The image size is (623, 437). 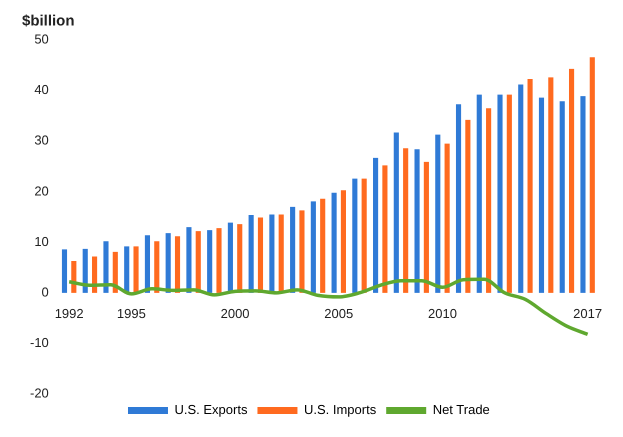 What do you see at coordinates (211, 410) in the screenshot?
I see `legend-label: U.S. Exports` at bounding box center [211, 410].